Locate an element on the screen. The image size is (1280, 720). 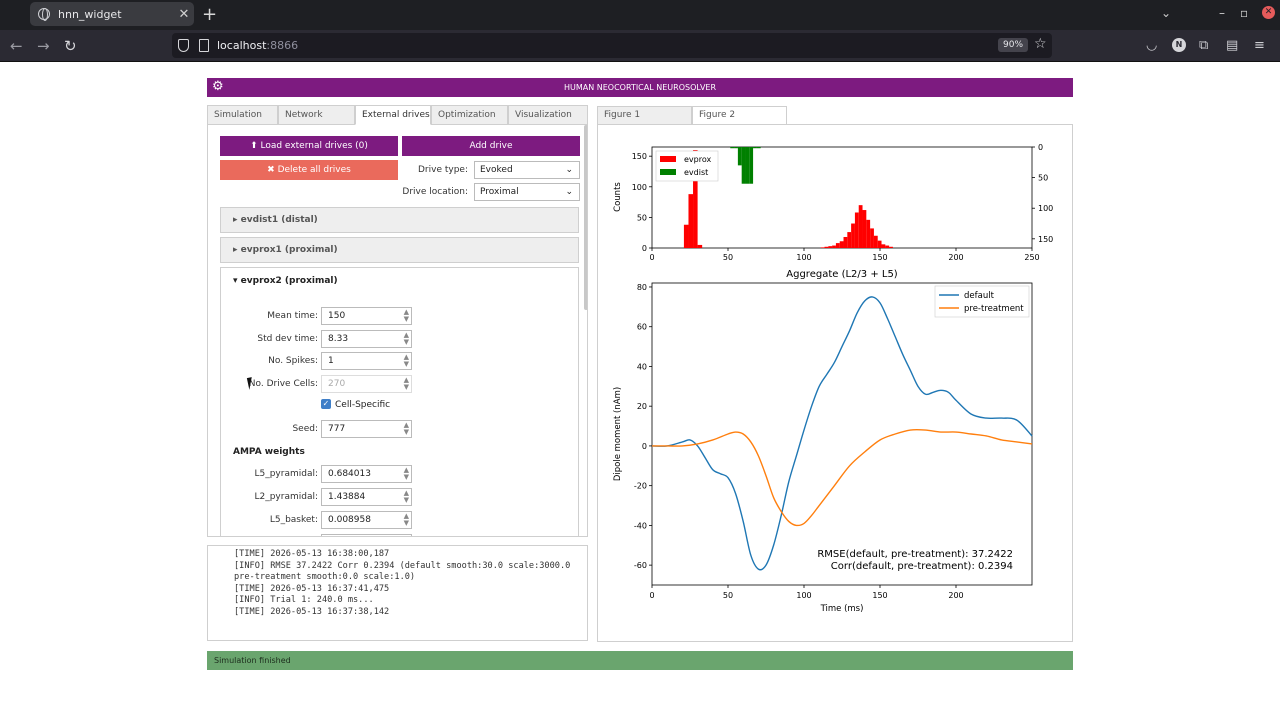
url-bar: localhost:8866 90% ☆ is located at coordinates (612, 45).